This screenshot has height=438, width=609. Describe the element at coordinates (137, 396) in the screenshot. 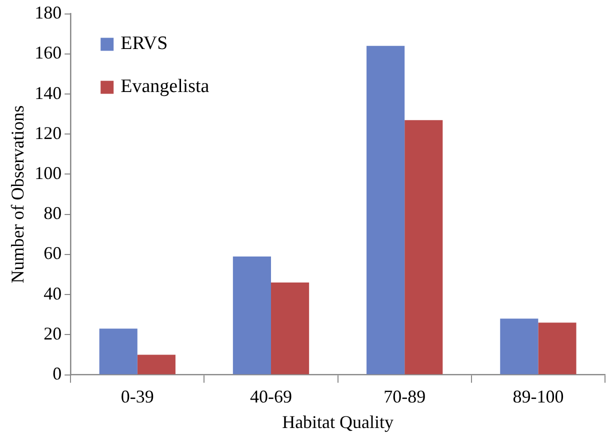

I see `x-tick-label: 0-39` at that location.